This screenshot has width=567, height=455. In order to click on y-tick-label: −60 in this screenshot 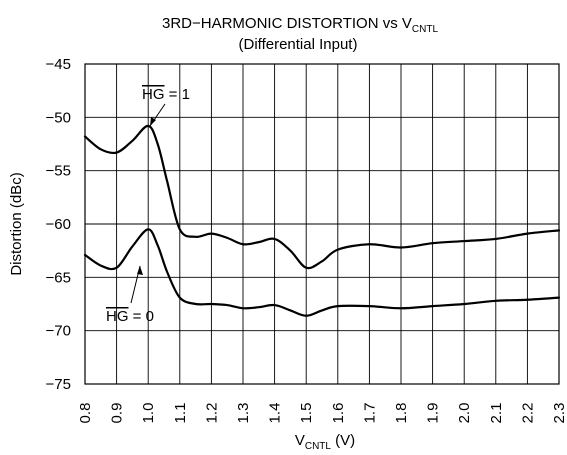, I will do `click(58, 224)`.